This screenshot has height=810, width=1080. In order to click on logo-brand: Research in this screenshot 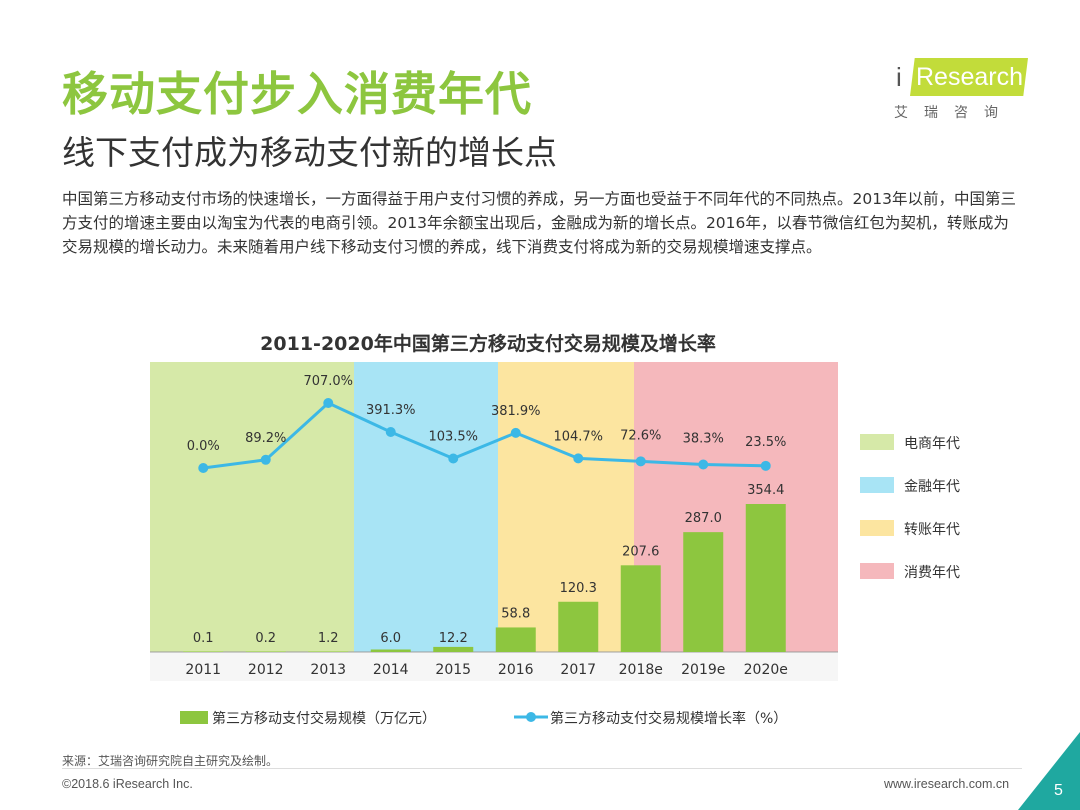, I will do `click(969, 77)`.